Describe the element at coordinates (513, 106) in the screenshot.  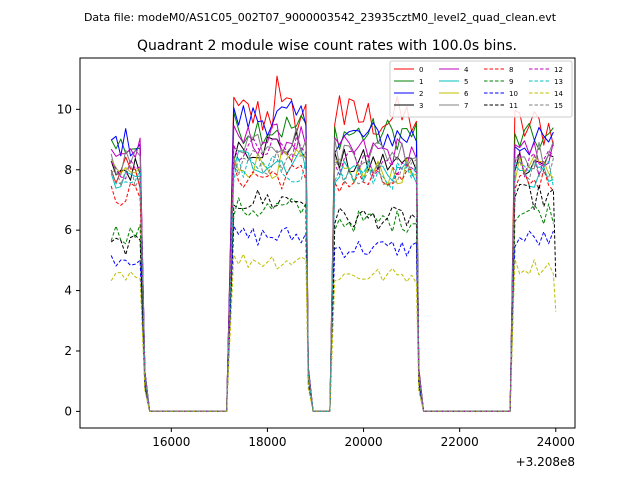
I see `legend-label-11: 11` at that location.